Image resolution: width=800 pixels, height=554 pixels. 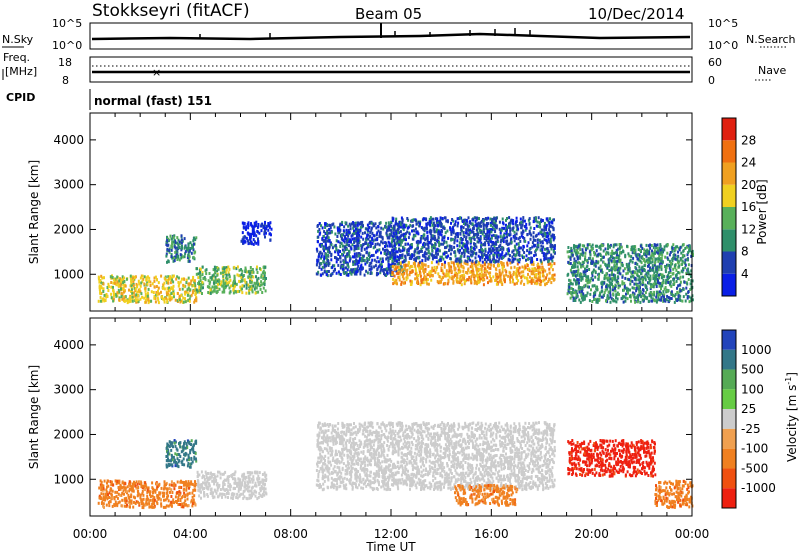 I want to click on power-colorbar-segment, so click(x=729, y=218).